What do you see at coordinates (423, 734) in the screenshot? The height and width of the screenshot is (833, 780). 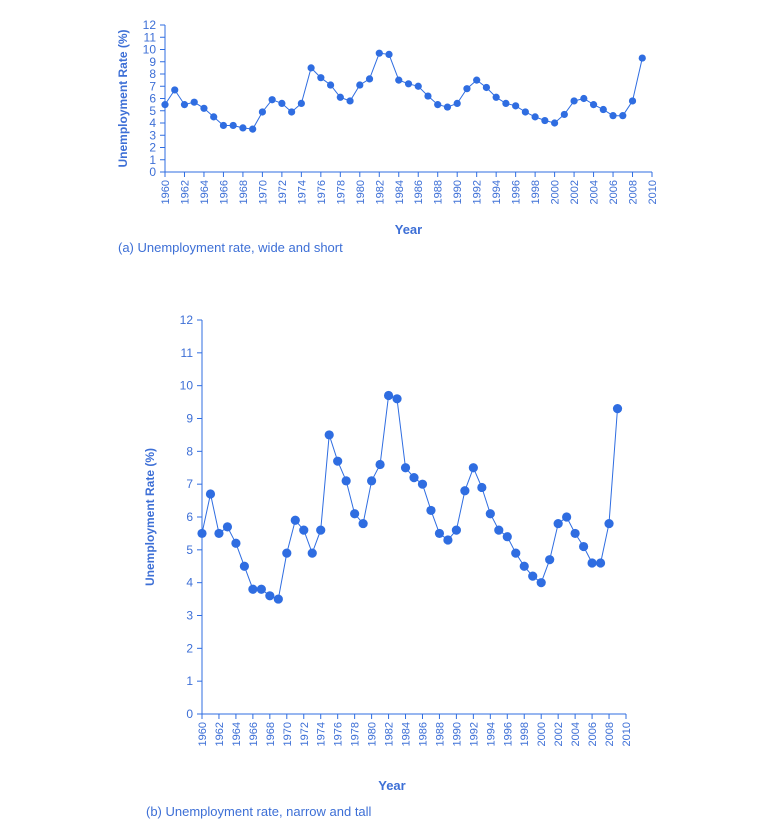 I see `x-tick-label: 1986` at bounding box center [423, 734].